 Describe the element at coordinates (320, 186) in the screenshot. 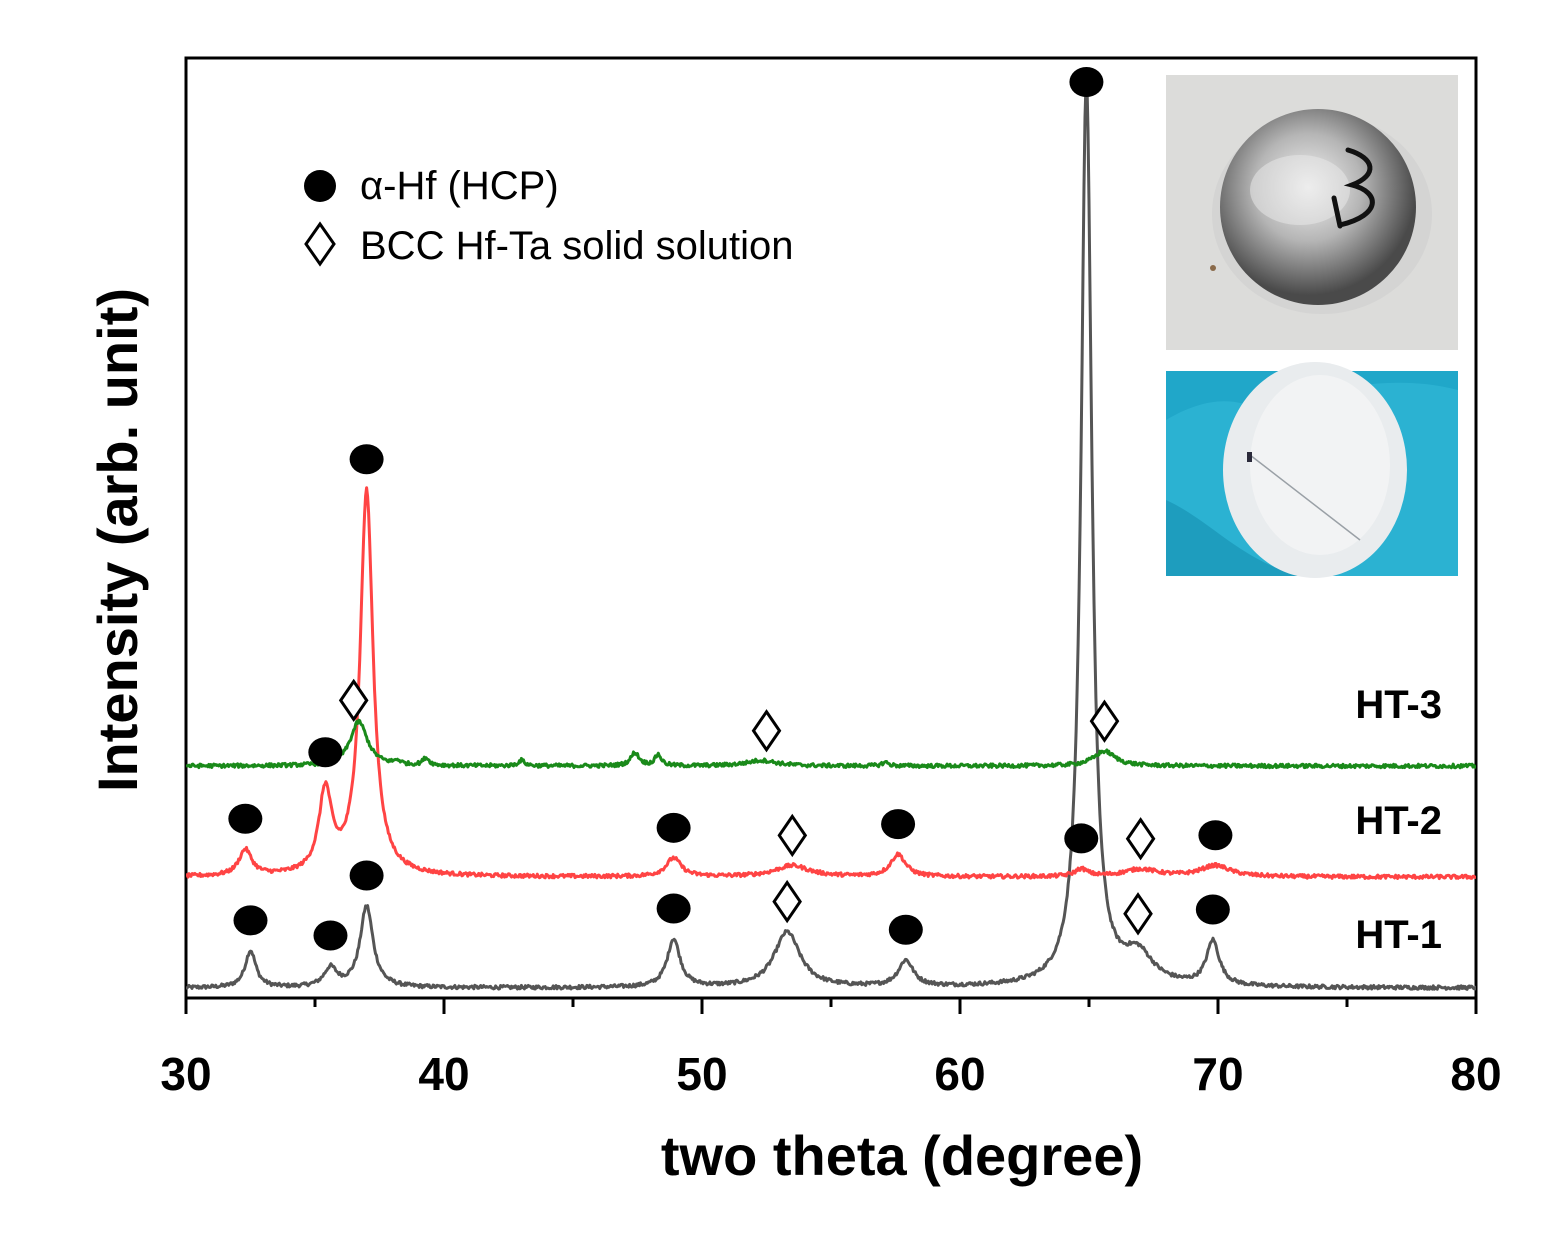

I see `legend-alpha-hf-marker` at that location.